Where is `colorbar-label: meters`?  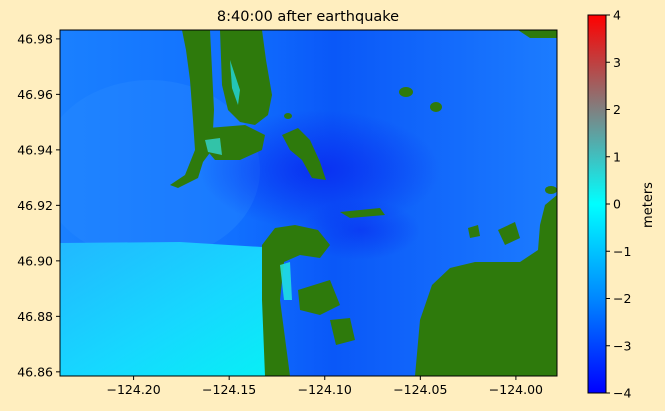 colorbar-label: meters is located at coordinates (648, 205).